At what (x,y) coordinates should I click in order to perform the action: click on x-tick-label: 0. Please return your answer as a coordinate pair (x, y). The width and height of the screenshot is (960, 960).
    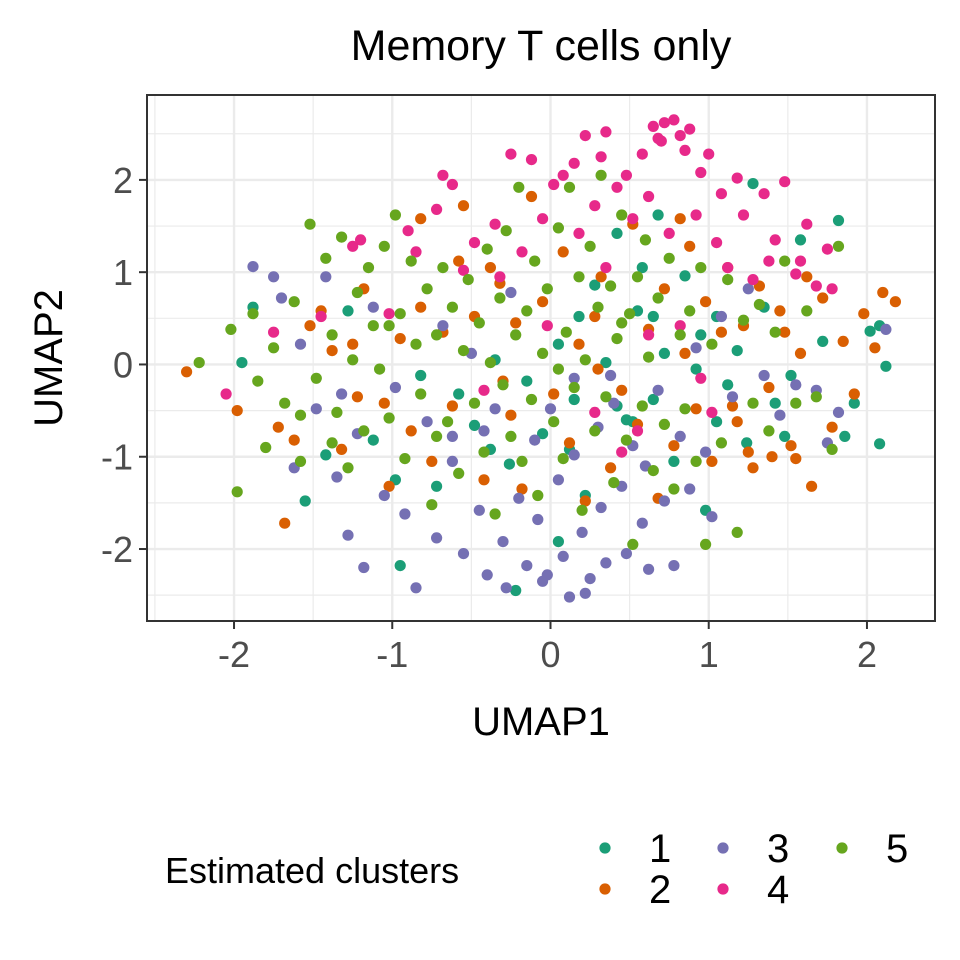
    Looking at the image, I should click on (550, 654).